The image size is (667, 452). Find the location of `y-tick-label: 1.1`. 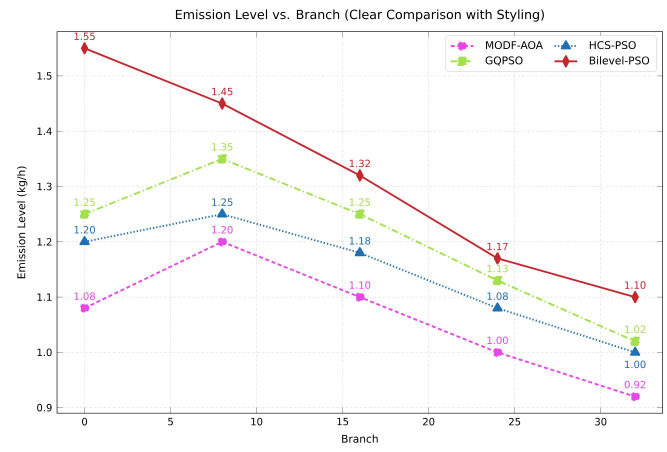

y-tick-label: 1.1 is located at coordinates (45, 297).